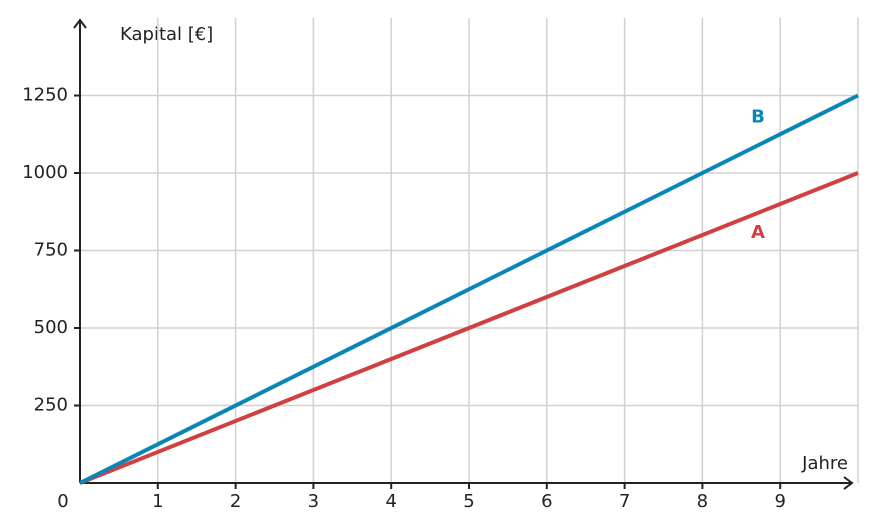 Image resolution: width=875 pixels, height=532 pixels. What do you see at coordinates (80, 23) in the screenshot?
I see `y-axis-arrow` at bounding box center [80, 23].